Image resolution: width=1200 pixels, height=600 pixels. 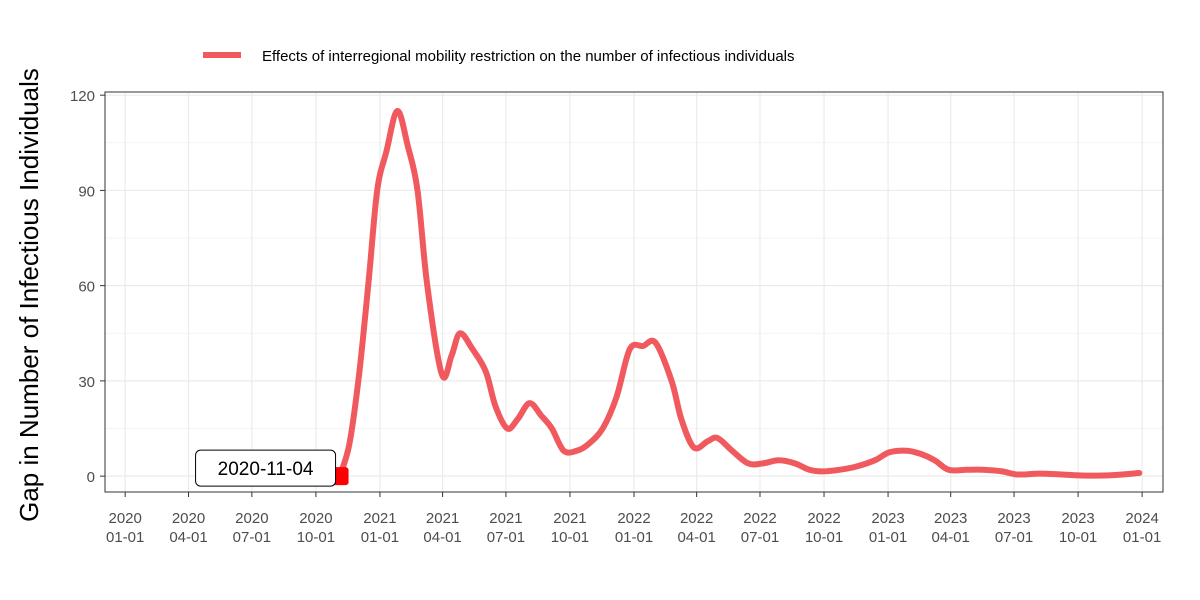 What do you see at coordinates (634, 528) in the screenshot?
I see `x-tick-label: 2022 01-01` at bounding box center [634, 528].